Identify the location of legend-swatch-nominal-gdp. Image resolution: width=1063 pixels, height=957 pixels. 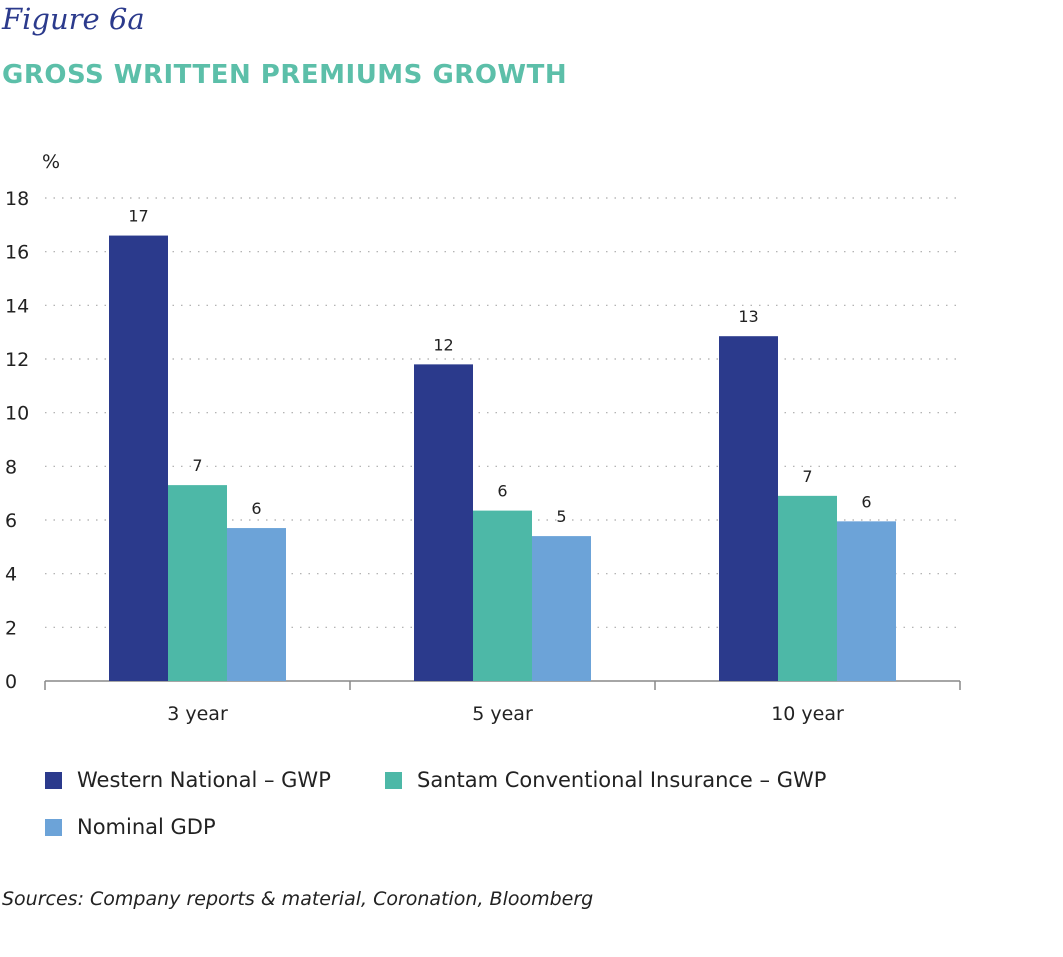
(53, 827).